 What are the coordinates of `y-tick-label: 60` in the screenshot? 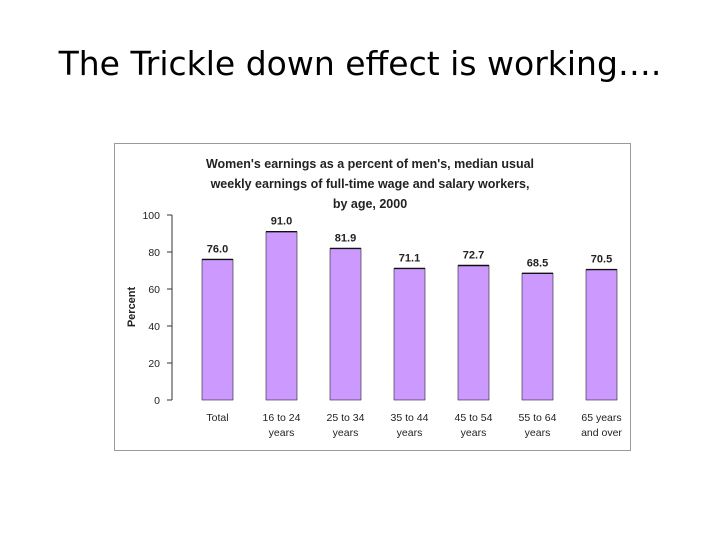 It's located at (154, 290).